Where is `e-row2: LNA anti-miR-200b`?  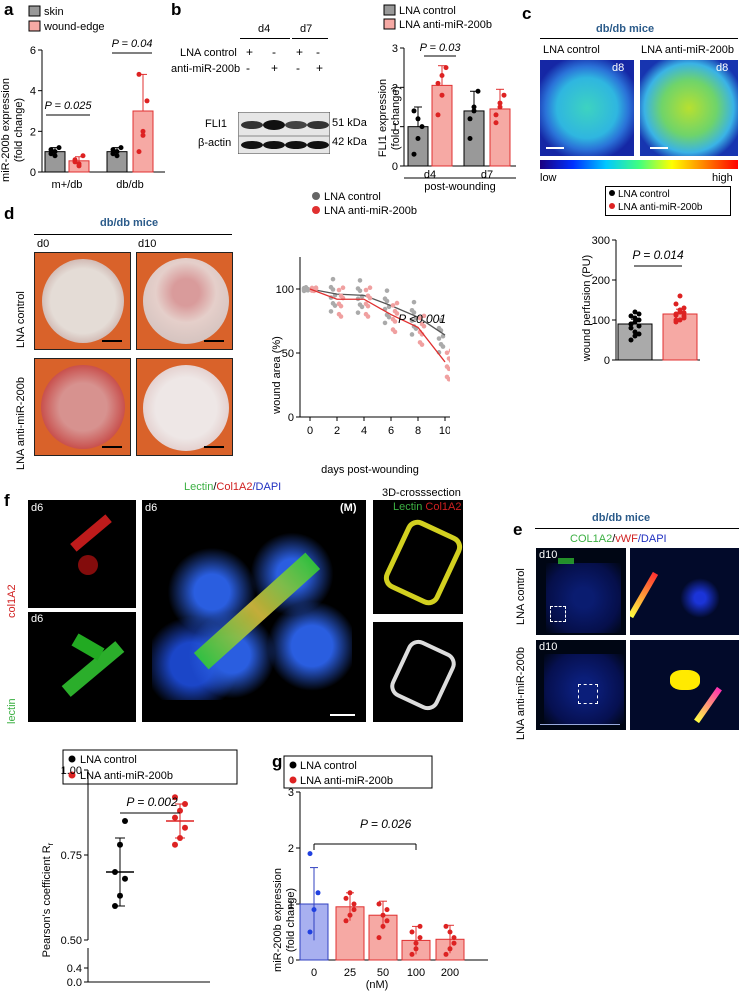
e-row2: LNA anti-miR-200b is located at coordinates (521, 693).